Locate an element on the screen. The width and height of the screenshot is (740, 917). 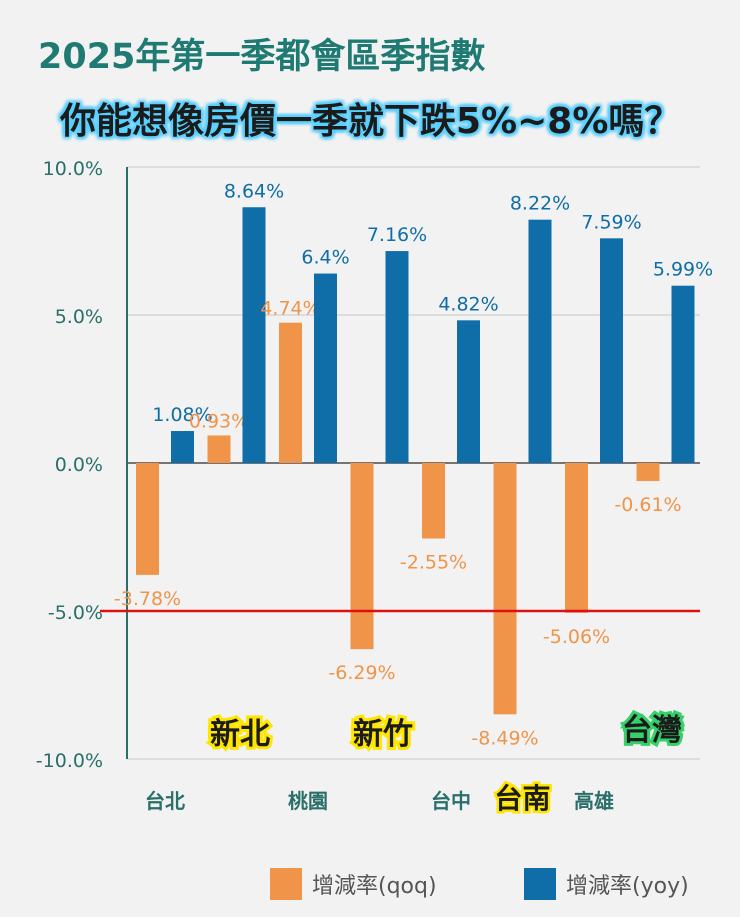
data-label-yoy: 8.64% is located at coordinates (254, 191).